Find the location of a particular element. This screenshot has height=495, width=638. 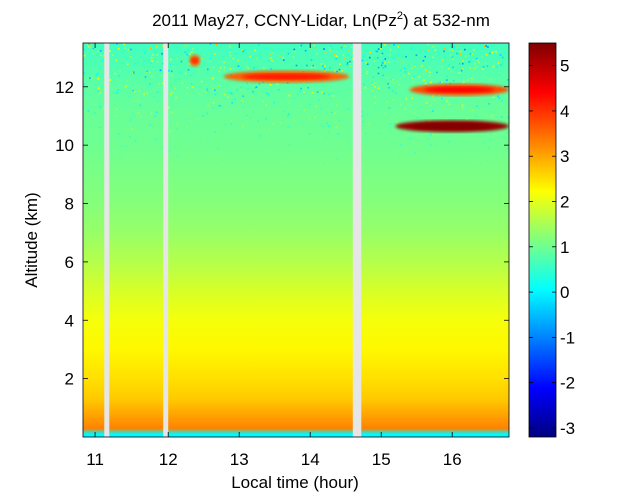

colorbar-tick-label: 4 is located at coordinates (564, 111).